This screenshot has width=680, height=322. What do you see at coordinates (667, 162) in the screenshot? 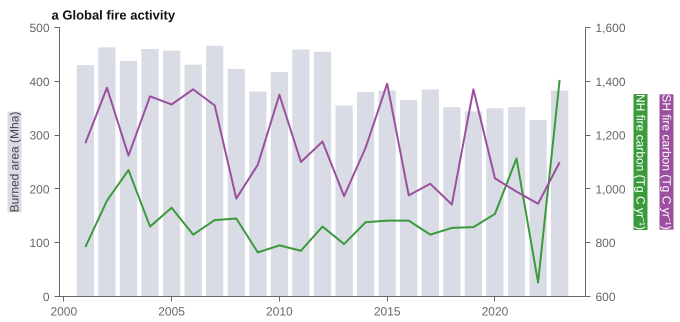
I see `text: SH fire carbon (Tg C yr⁻¹)` at bounding box center [667, 162].